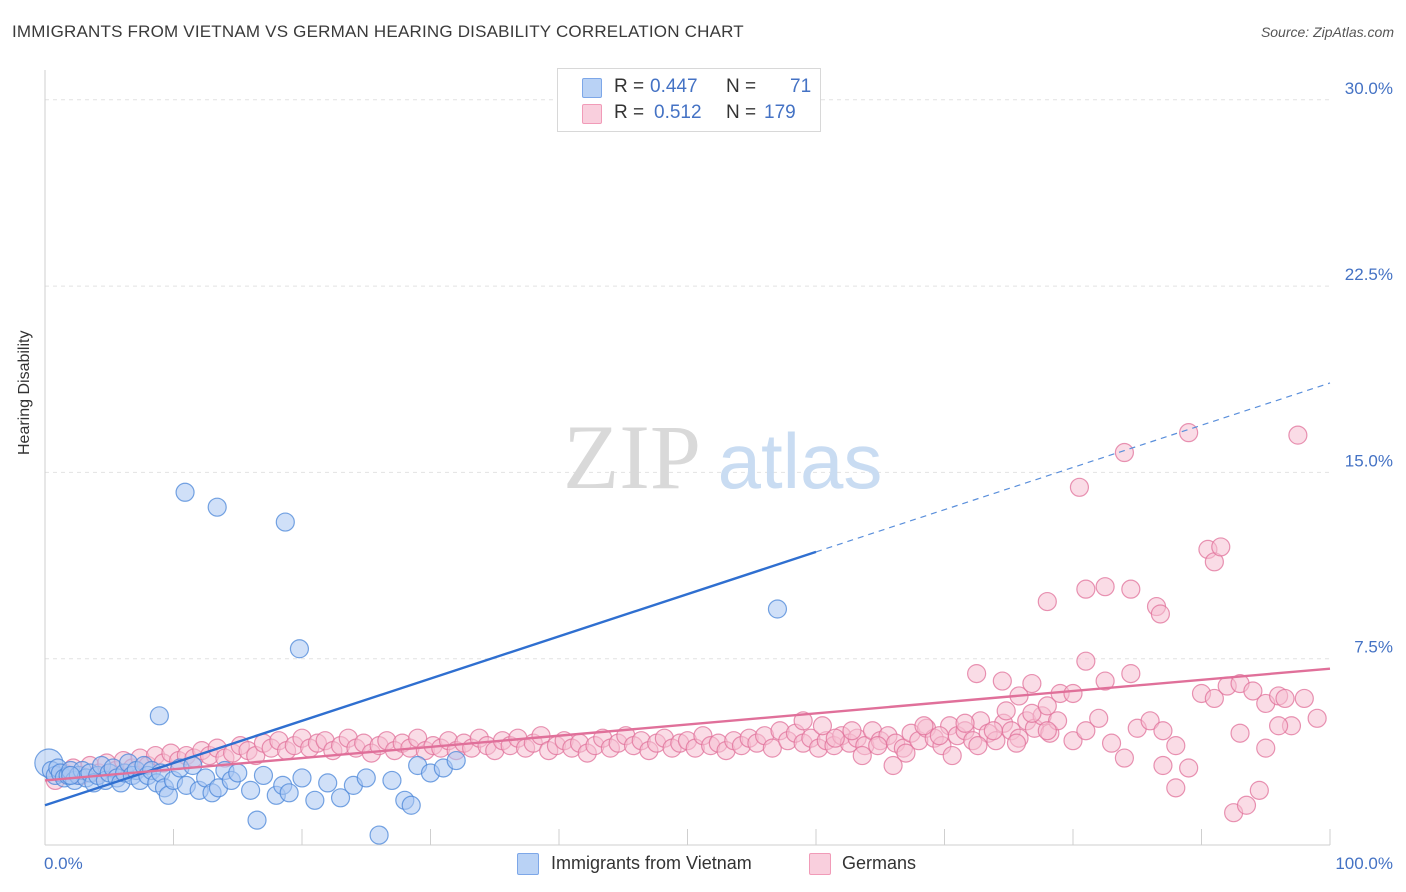 The width and height of the screenshot is (1406, 892). What do you see at coordinates (1369, 274) in the screenshot?
I see `y-tick-label: 22.5%` at bounding box center [1369, 274].